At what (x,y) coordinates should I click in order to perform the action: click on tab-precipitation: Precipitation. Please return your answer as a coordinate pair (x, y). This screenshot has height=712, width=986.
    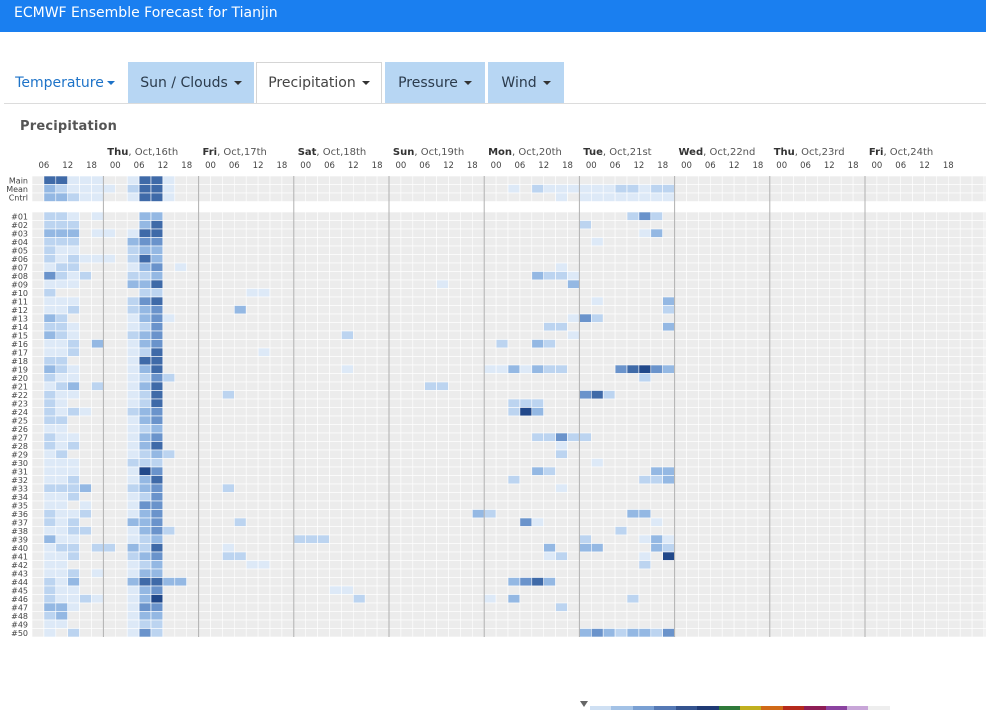
    Looking at the image, I should click on (319, 83).